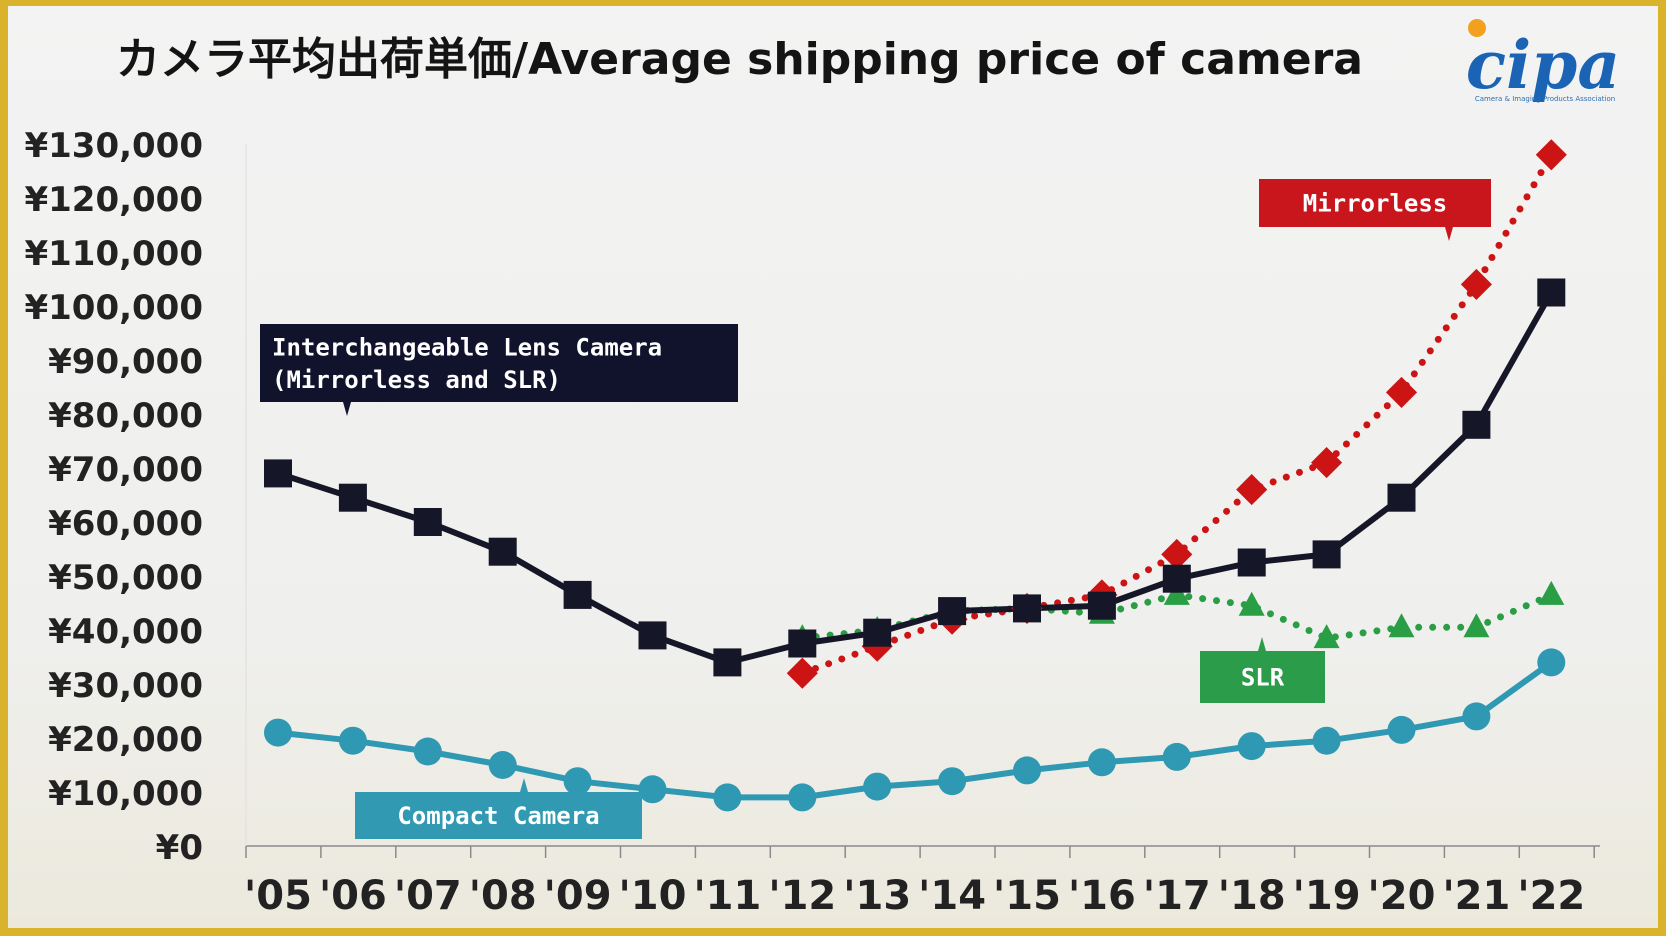 The height and width of the screenshot is (936, 1666). Describe the element at coordinates (1252, 896) in the screenshot. I see `x-tick-label: '18` at that location.